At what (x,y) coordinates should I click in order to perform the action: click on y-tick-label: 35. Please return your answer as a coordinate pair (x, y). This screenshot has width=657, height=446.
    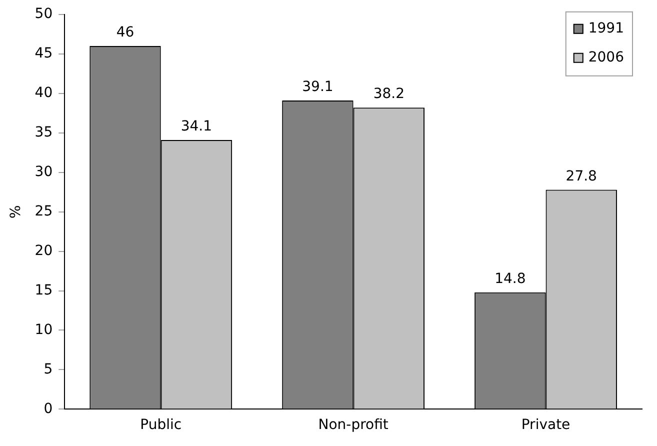
    Looking at the image, I should click on (43, 132).